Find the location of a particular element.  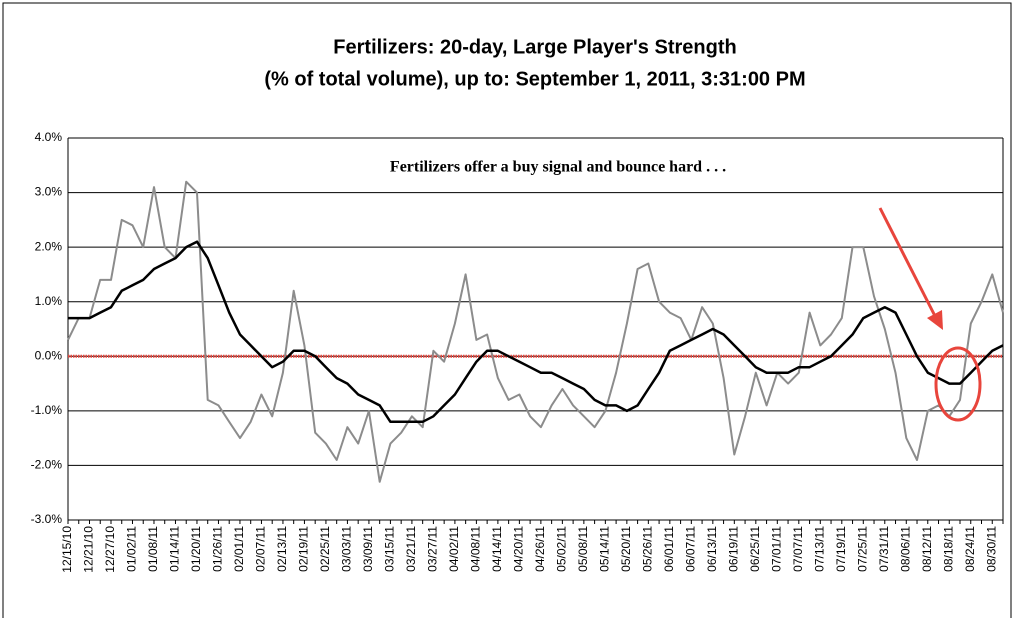

x-tick-label: 05/14/11 is located at coordinates (605, 549).